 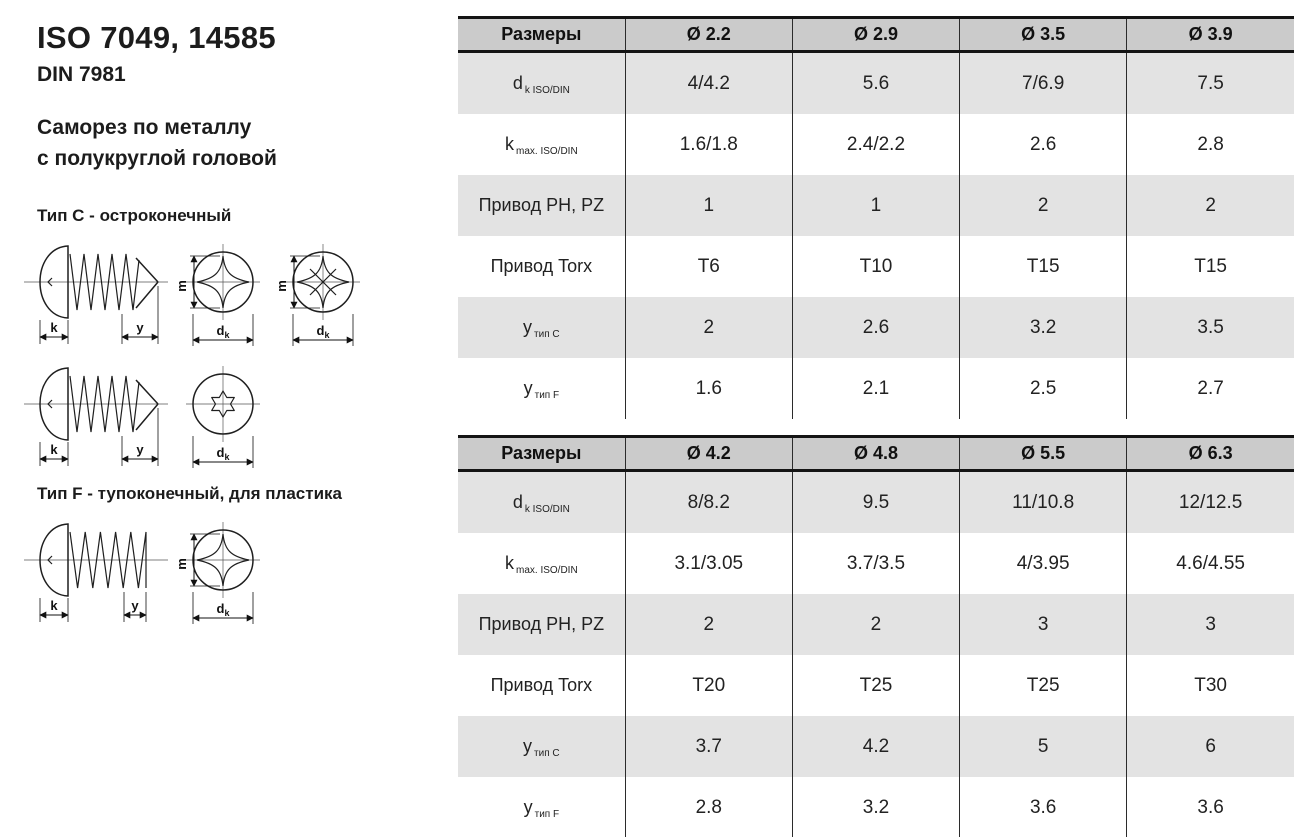 What do you see at coordinates (708, 685) in the screenshot?
I see `value-cell: T20` at bounding box center [708, 685].